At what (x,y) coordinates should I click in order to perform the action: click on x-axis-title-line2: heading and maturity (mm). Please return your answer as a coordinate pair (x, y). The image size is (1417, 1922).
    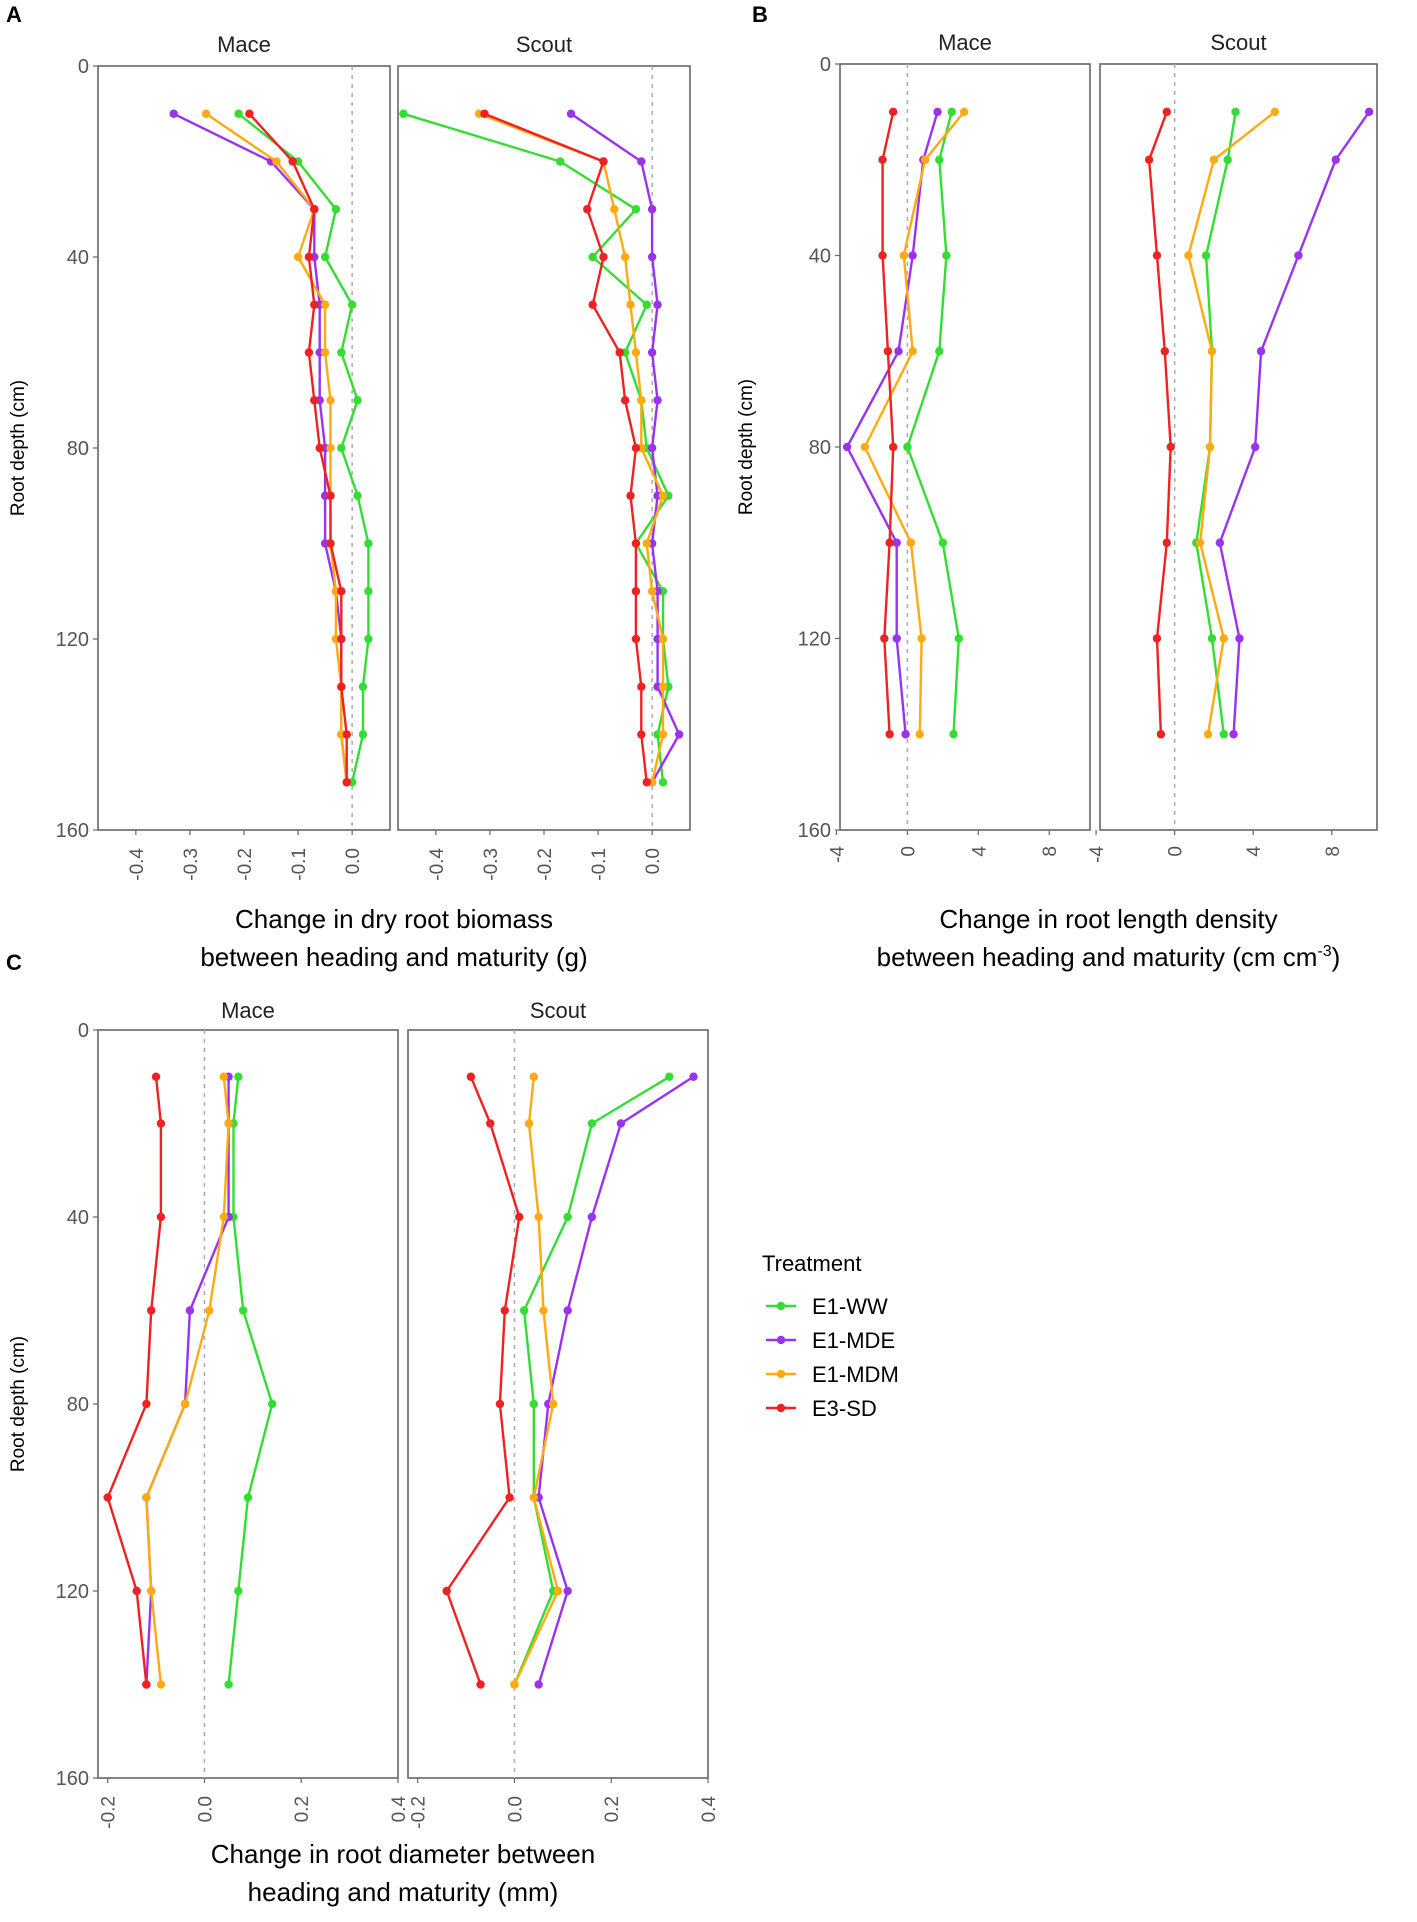
    Looking at the image, I should click on (403, 1892).